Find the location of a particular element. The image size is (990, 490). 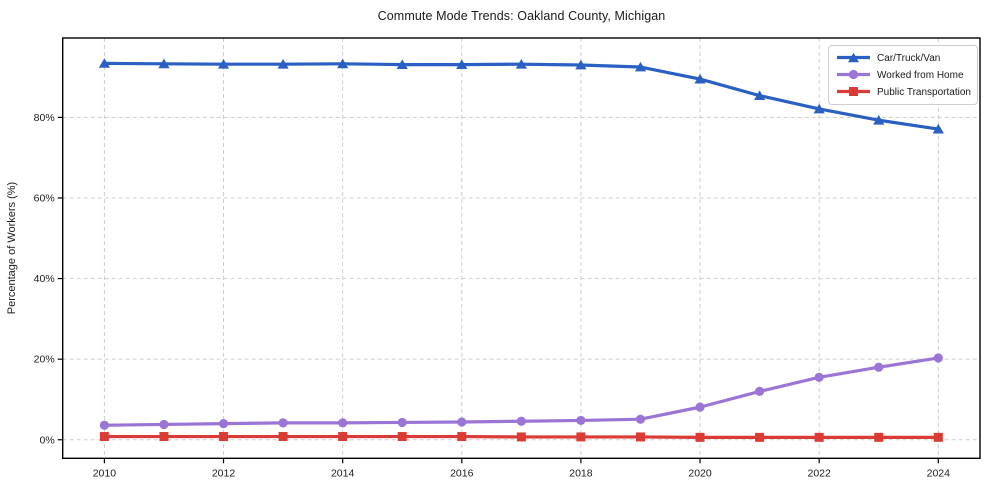

y-tick-label: 40% is located at coordinates (44, 279).